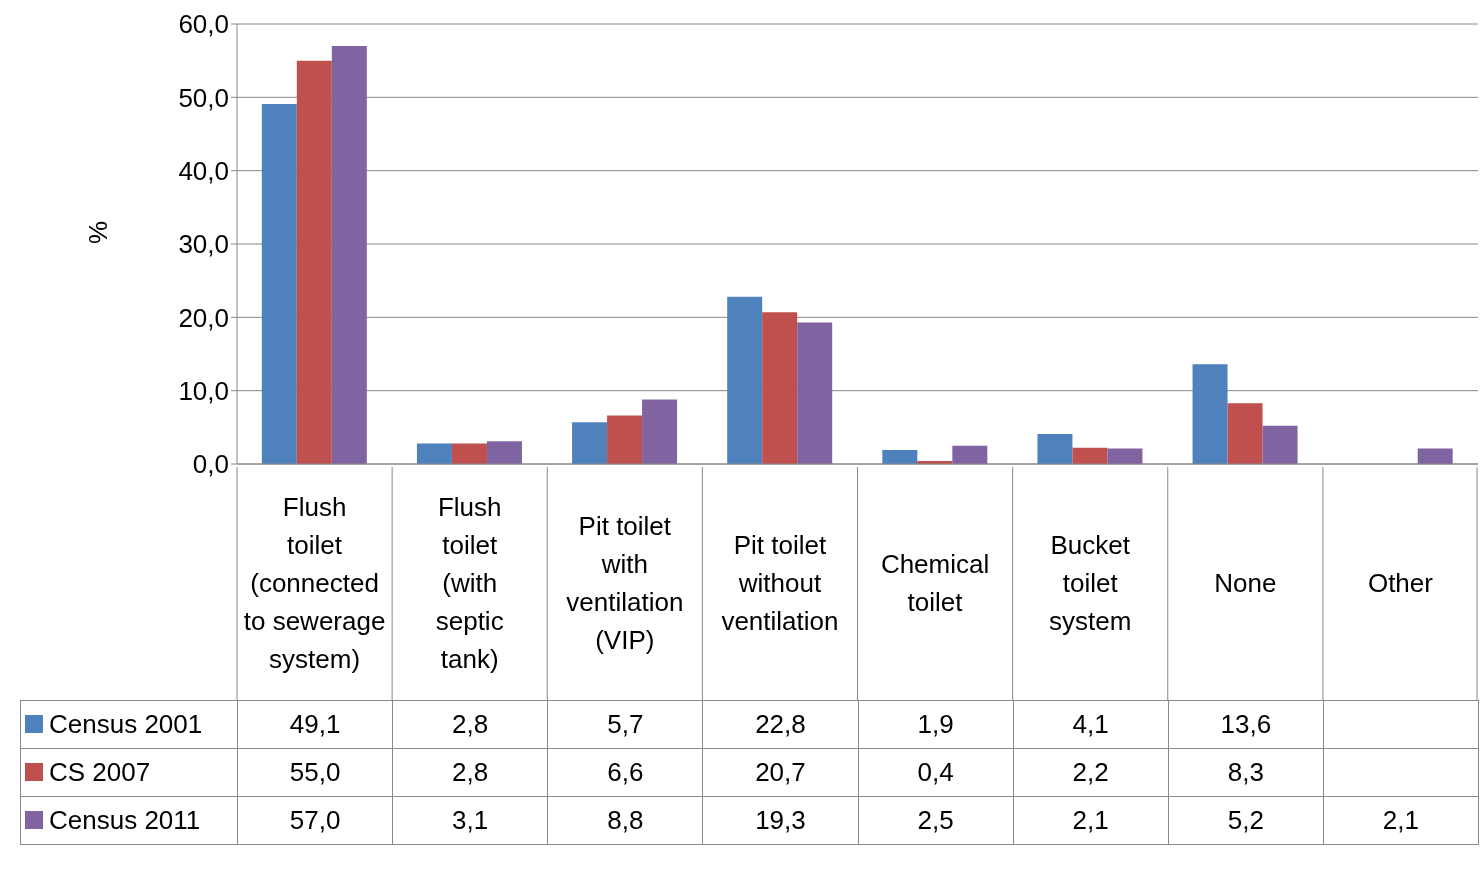 Image resolution: width=1482 pixels, height=884 pixels. I want to click on x-tick-label: Flush toilet (with septic tank), so click(469, 582).